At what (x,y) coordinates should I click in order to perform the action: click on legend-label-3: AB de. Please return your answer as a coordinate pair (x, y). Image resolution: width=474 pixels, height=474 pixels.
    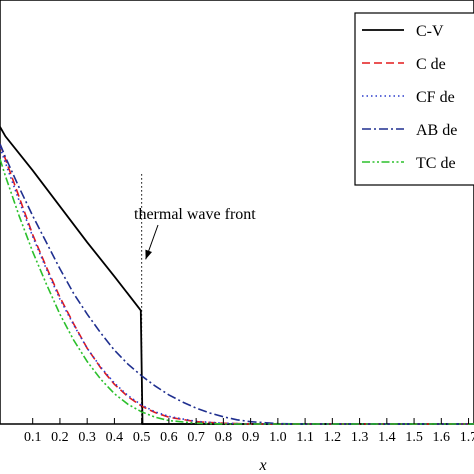
    Looking at the image, I should click on (436, 130).